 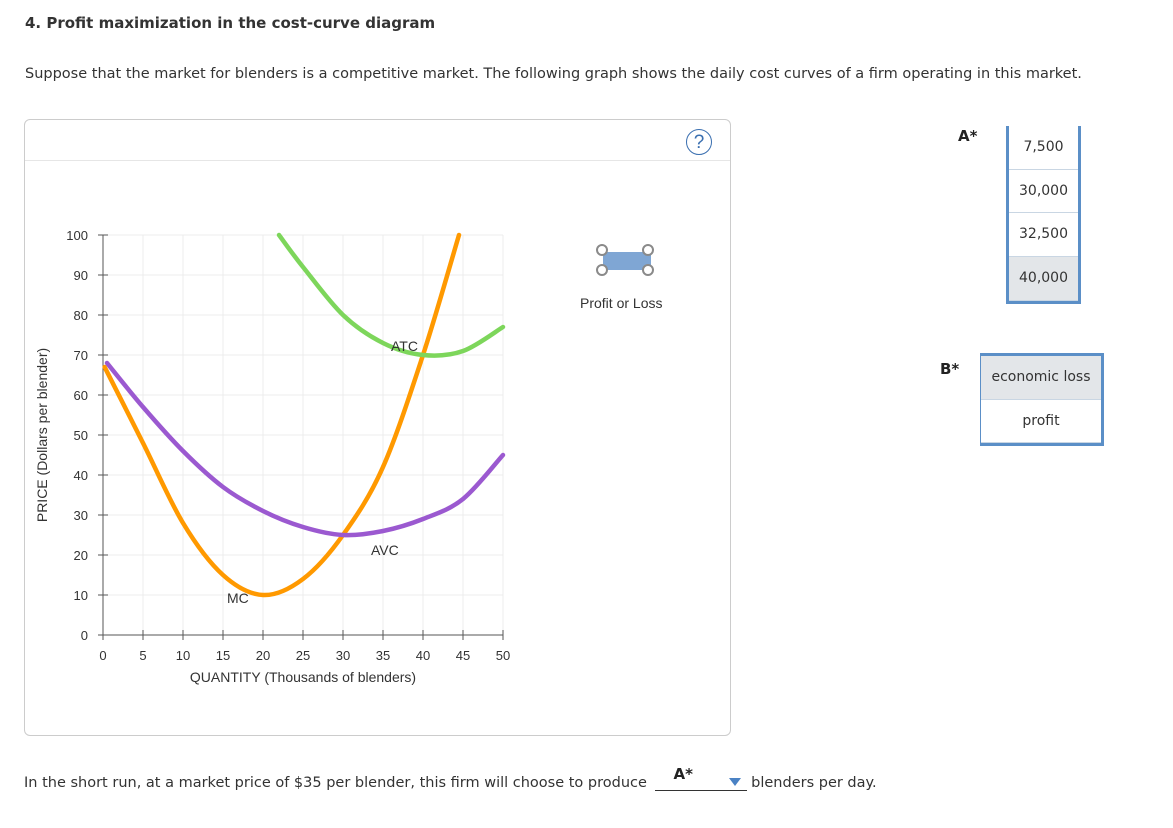 I want to click on x-tick-label: 25, so click(x=303, y=655).